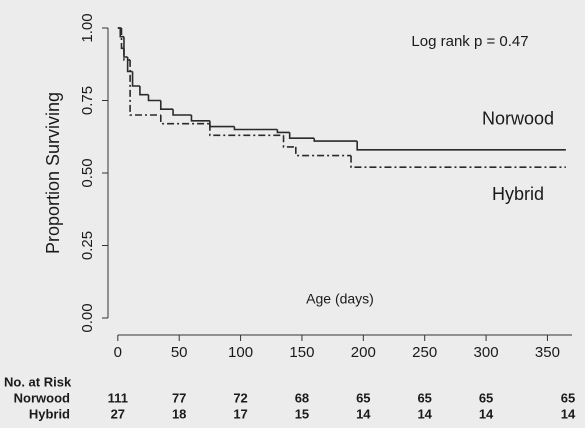  What do you see at coordinates (87, 172) in the screenshot?
I see `y-tick-label: 0.50` at bounding box center [87, 172].